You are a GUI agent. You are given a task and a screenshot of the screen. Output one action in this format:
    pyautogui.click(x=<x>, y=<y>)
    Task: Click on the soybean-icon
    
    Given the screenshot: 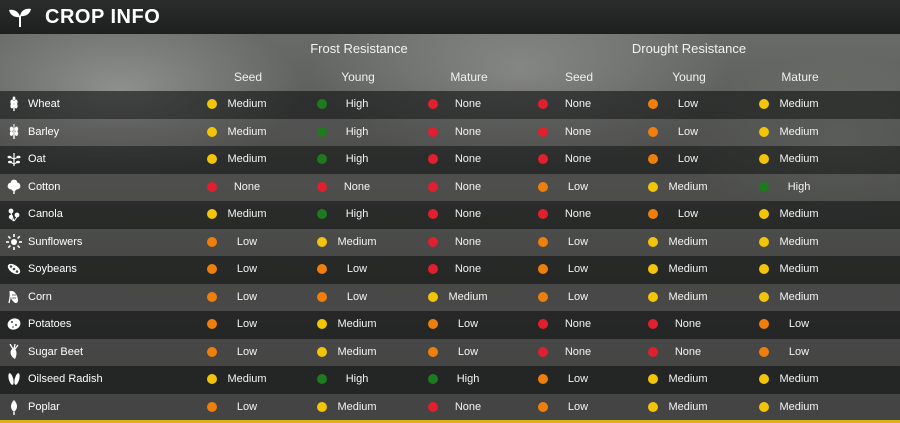 What is the action you would take?
    pyautogui.click(x=14, y=269)
    